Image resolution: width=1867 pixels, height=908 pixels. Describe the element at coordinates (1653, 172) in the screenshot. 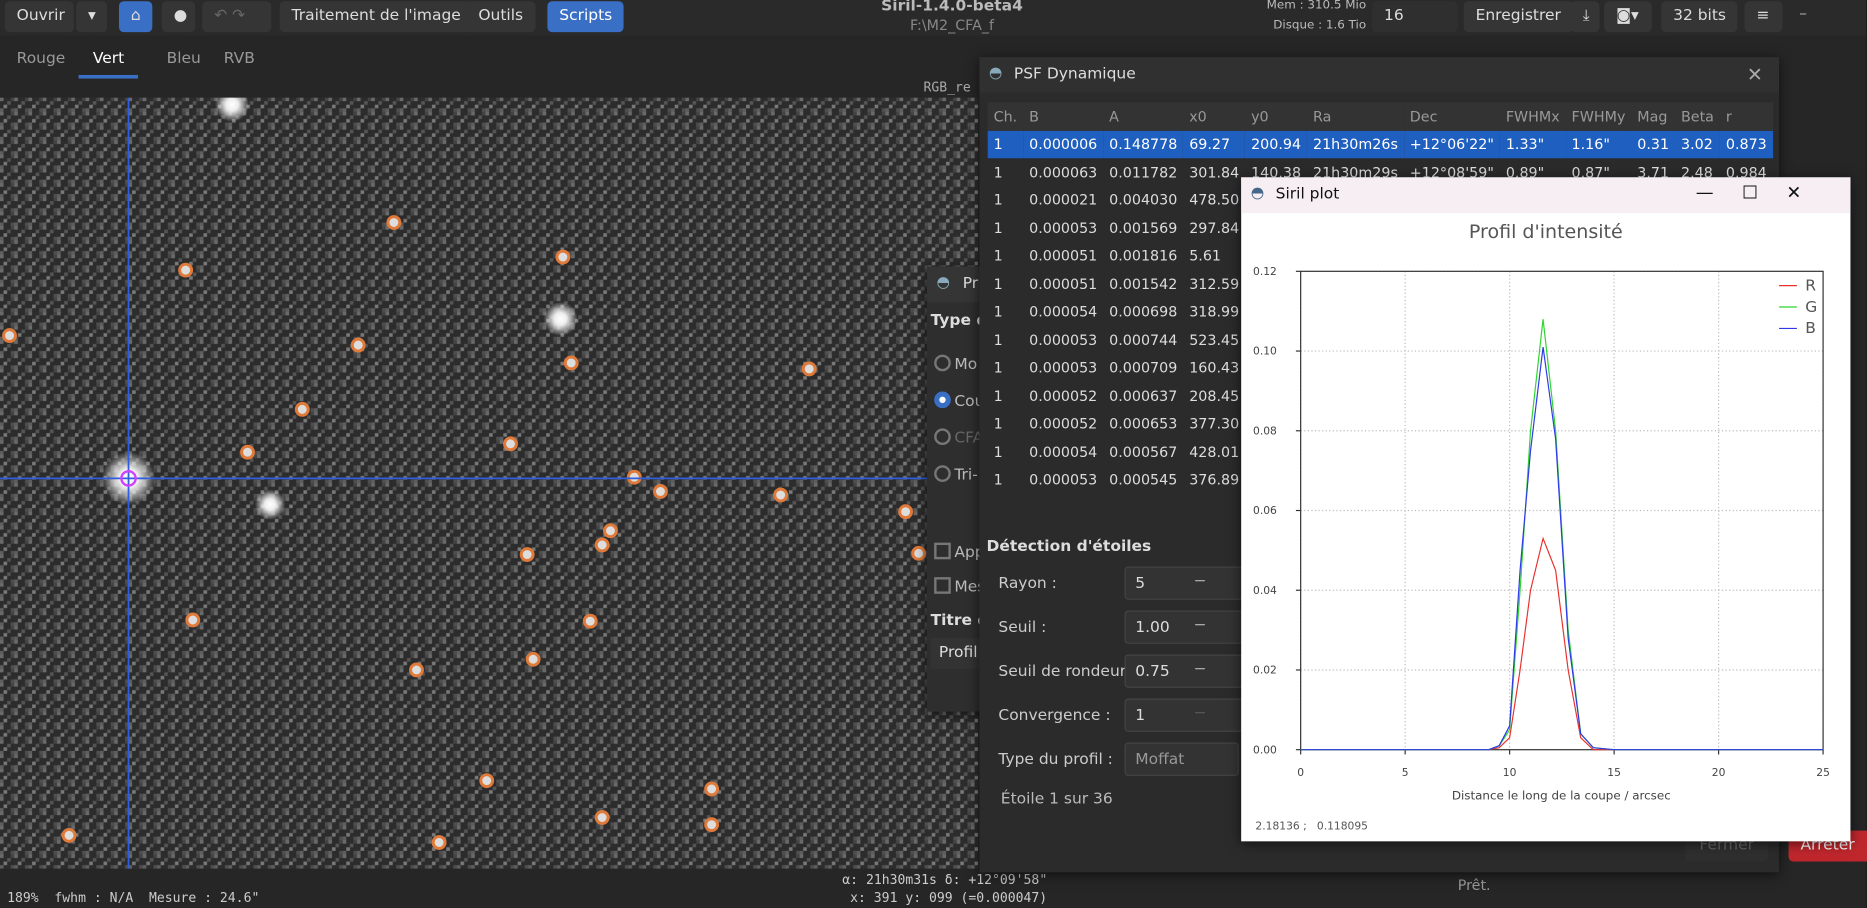

I see `table-cell: 3.71` at that location.